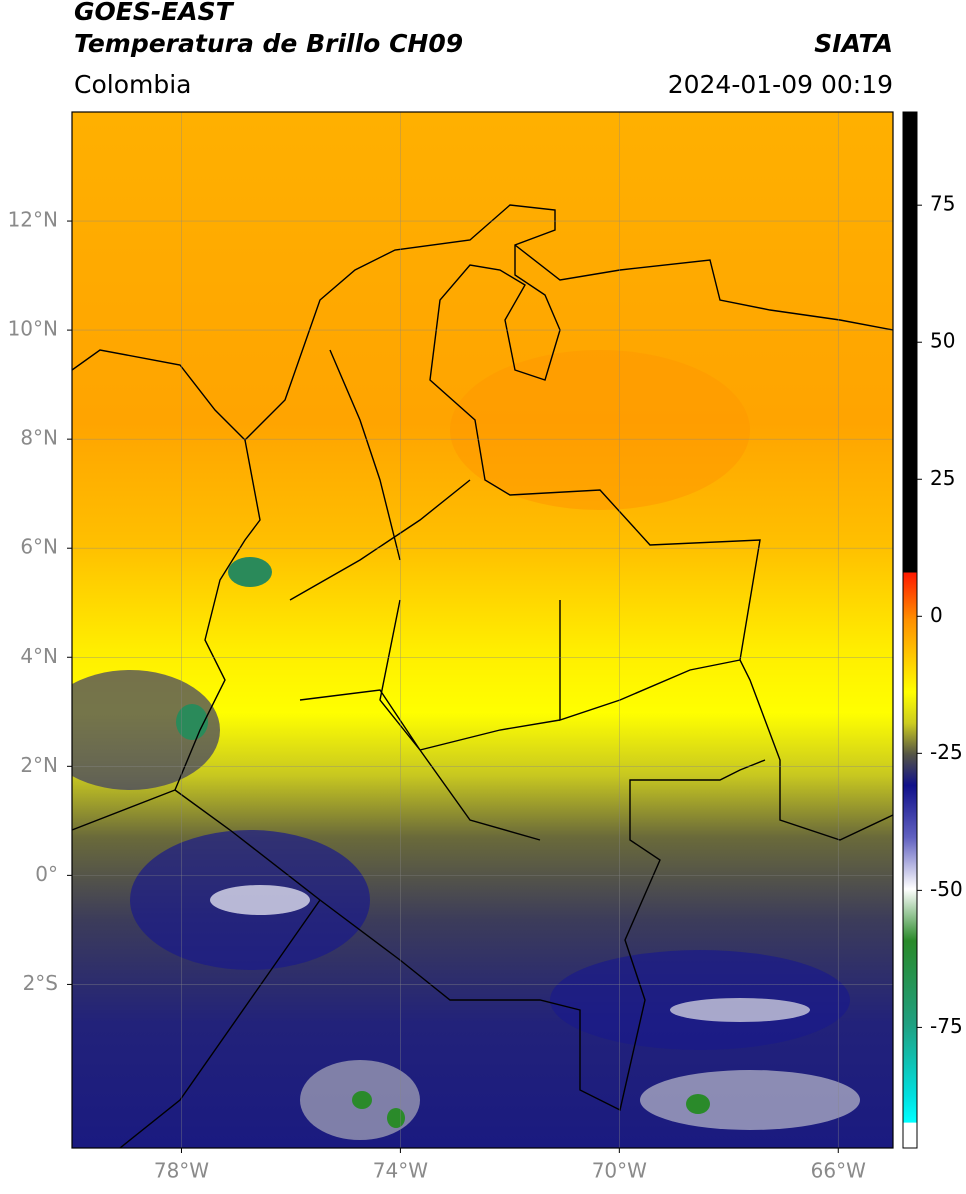 This screenshot has width=966, height=1194. I want to click on colorbar-tick-label: 50, so click(942, 341).